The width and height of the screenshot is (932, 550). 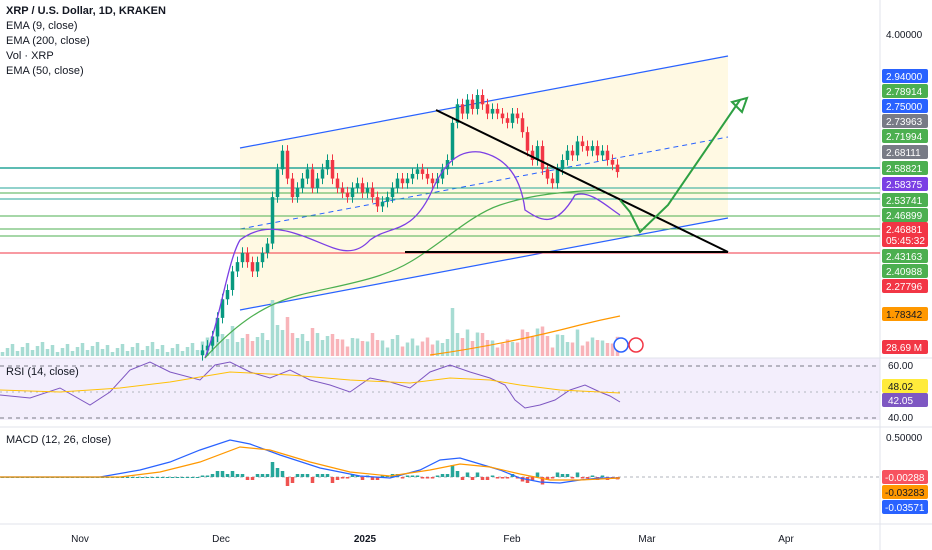 I want to click on legend-ema-50: EMA (50, close), so click(x=45, y=71).